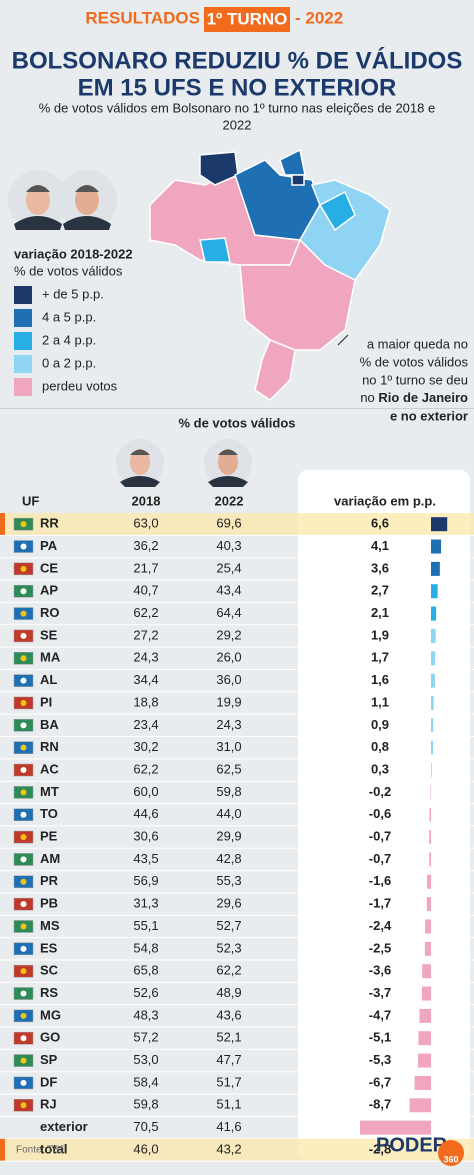  Describe the element at coordinates (62, 200) in the screenshot. I see `portraits` at that location.